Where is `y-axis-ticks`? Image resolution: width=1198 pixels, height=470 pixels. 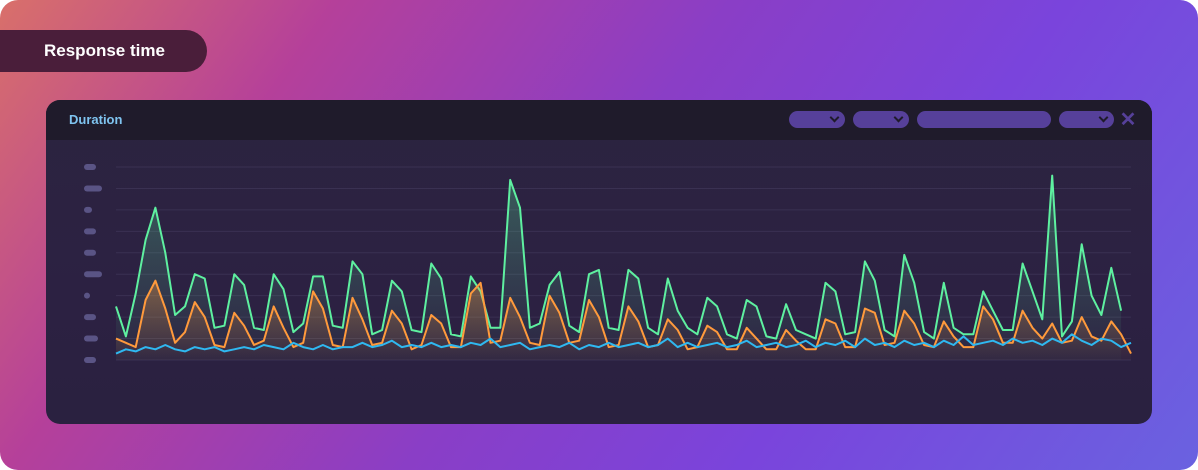 y-axis-ticks is located at coordinates (93, 263).